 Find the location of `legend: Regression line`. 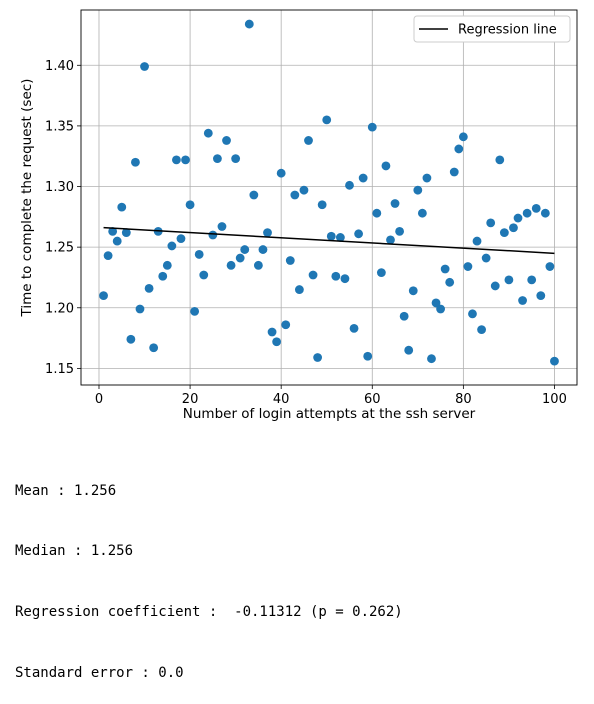

legend: Regression line is located at coordinates (492, 29).